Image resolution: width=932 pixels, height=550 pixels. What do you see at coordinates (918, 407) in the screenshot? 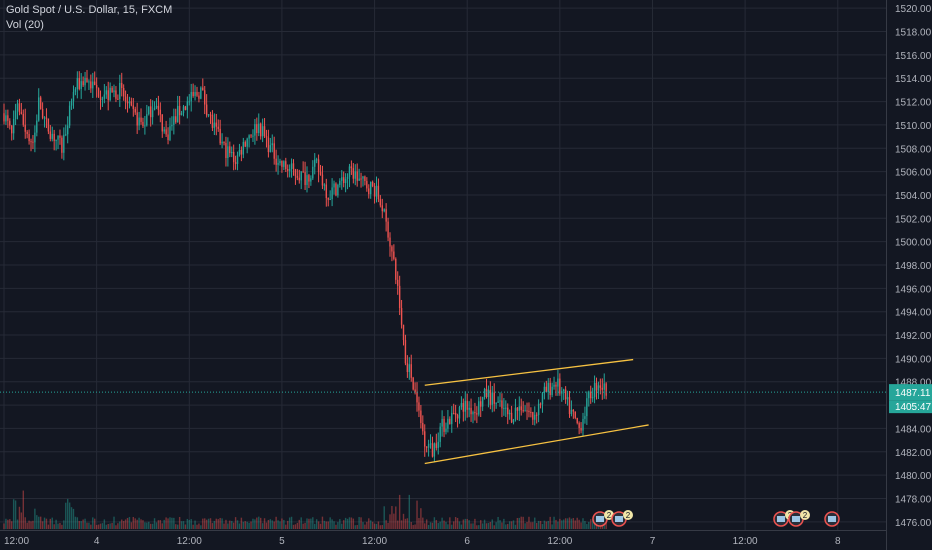
I see `countdown-timer: 05:47` at bounding box center [918, 407].